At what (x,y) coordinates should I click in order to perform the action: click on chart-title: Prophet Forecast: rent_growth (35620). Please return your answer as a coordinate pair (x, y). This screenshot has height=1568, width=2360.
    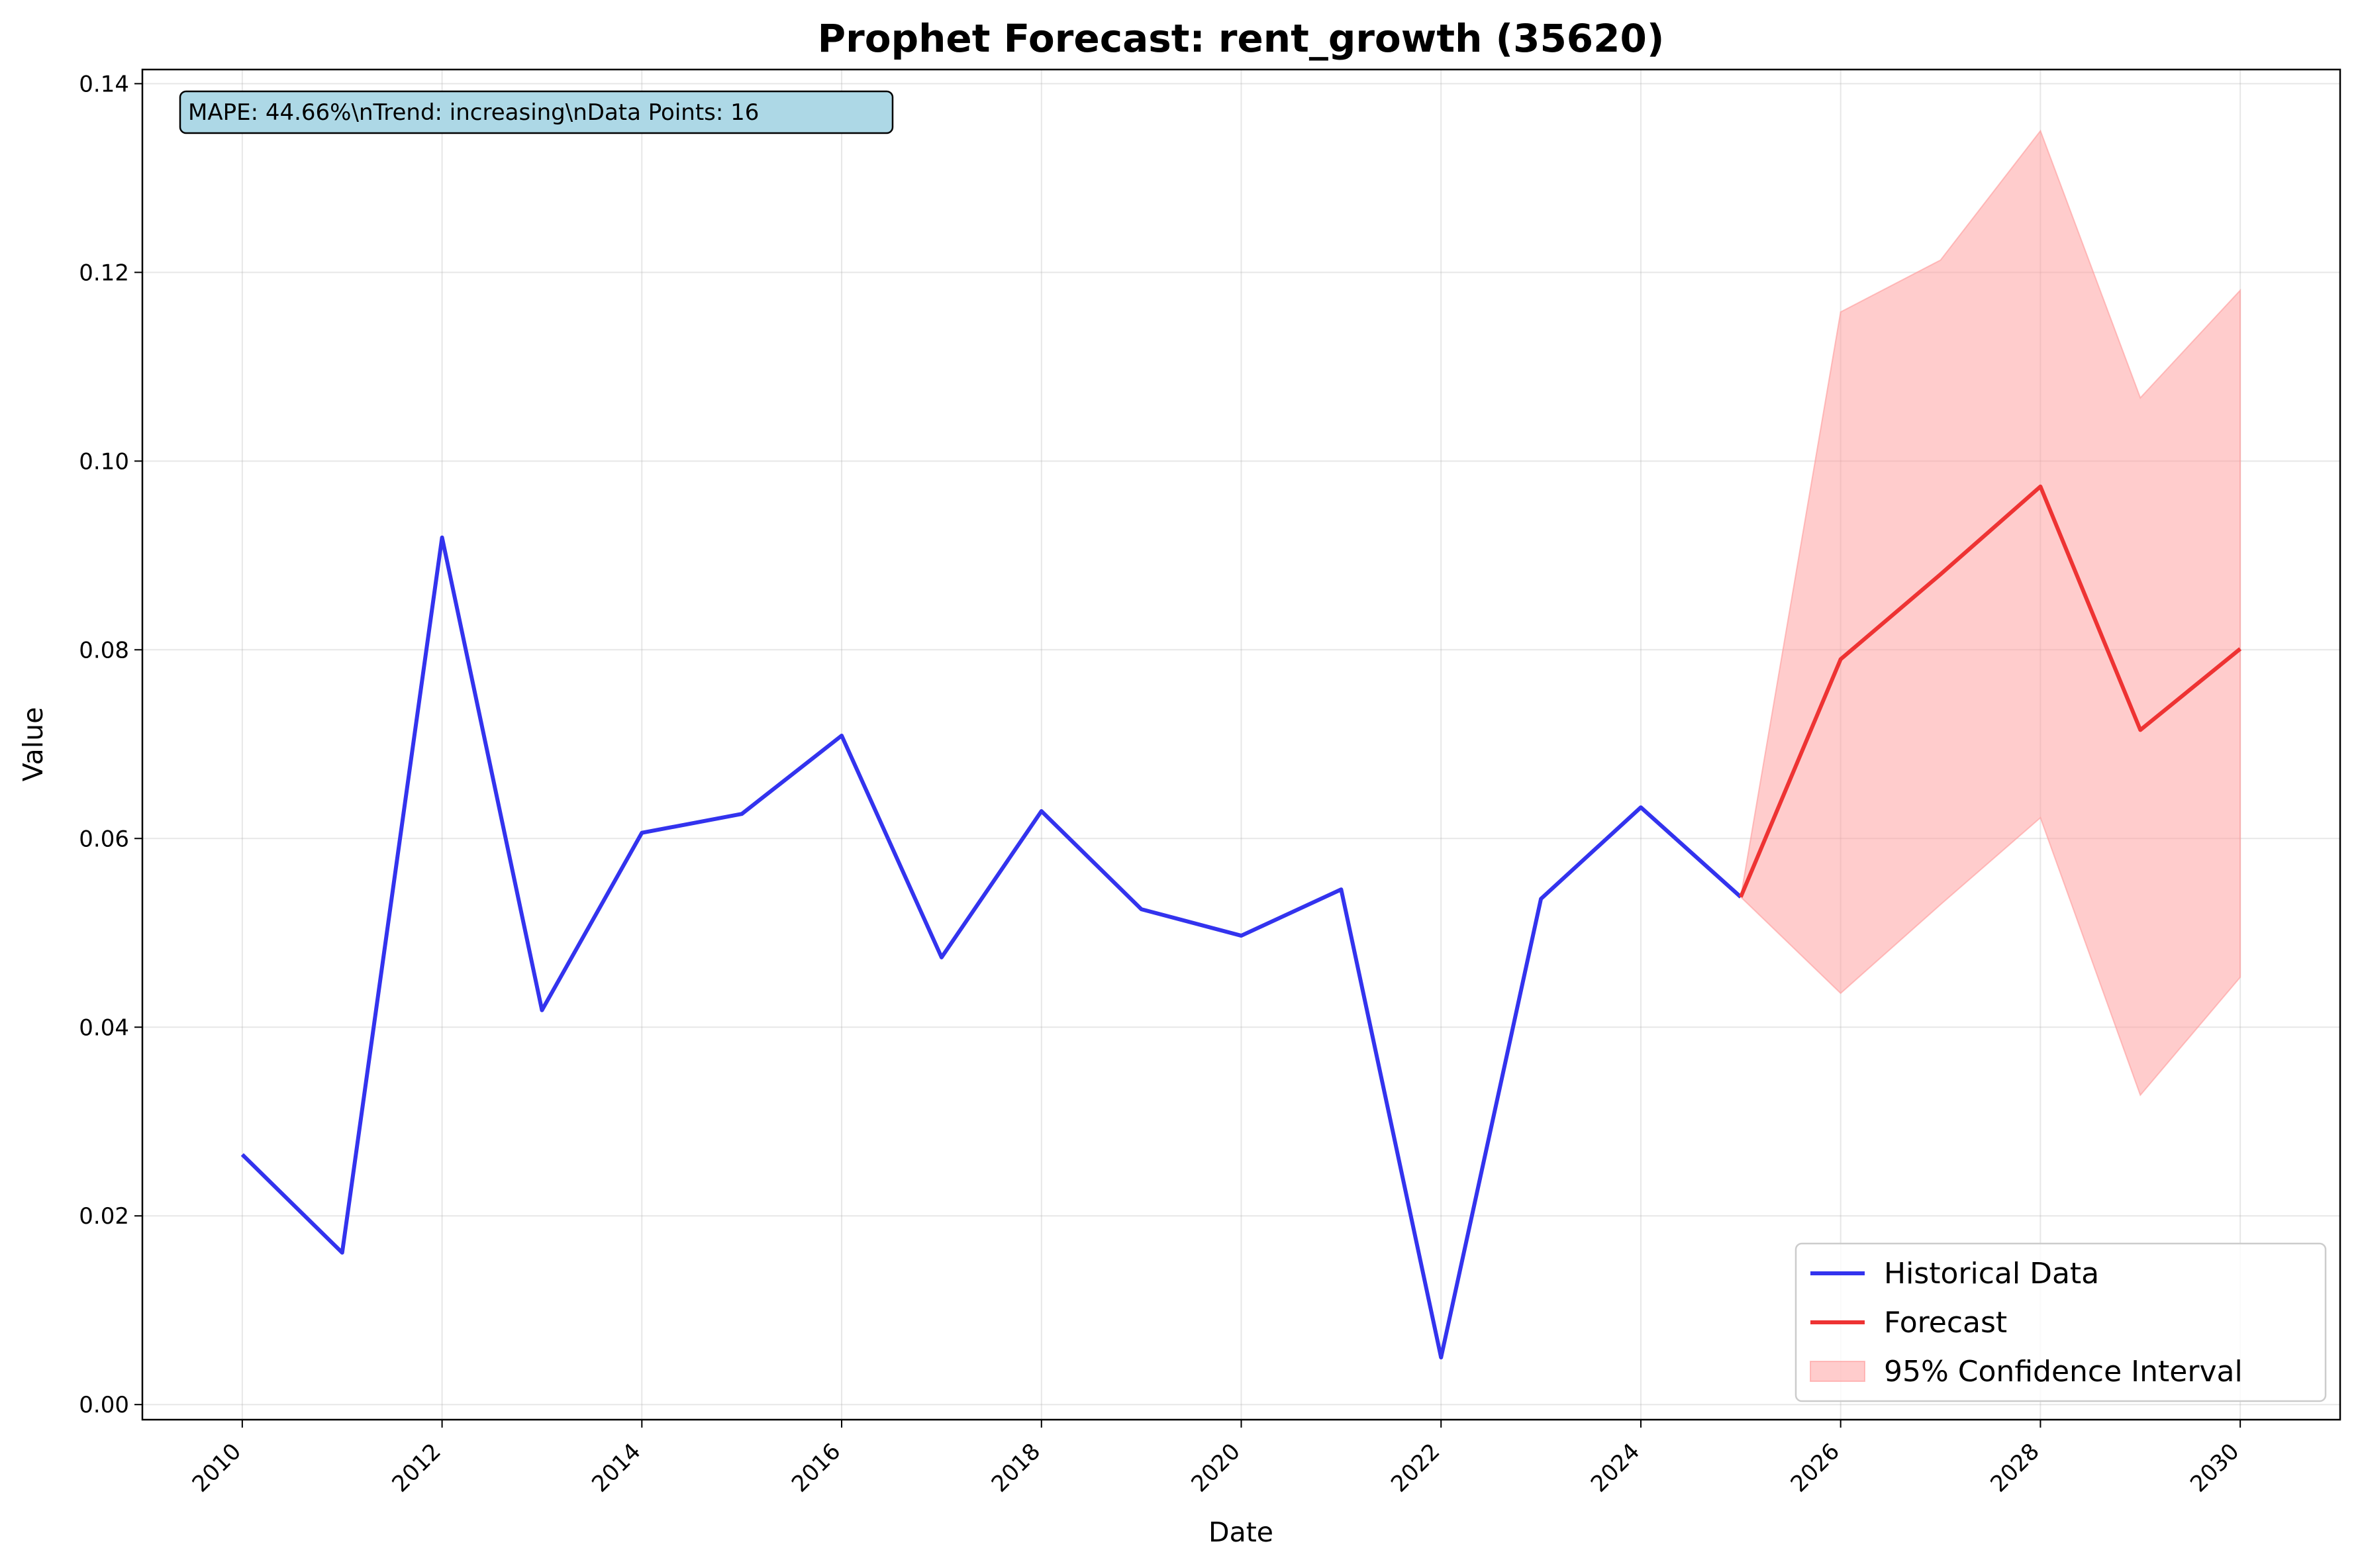
    Looking at the image, I should click on (1241, 38).